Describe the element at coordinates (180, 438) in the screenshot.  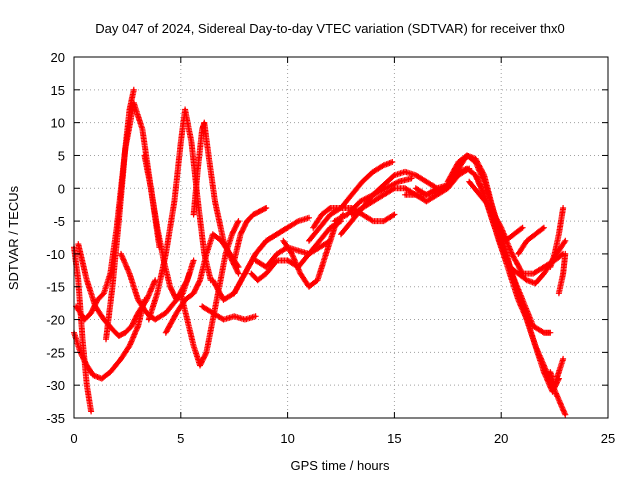
I see `x-tick-label: 5` at that location.